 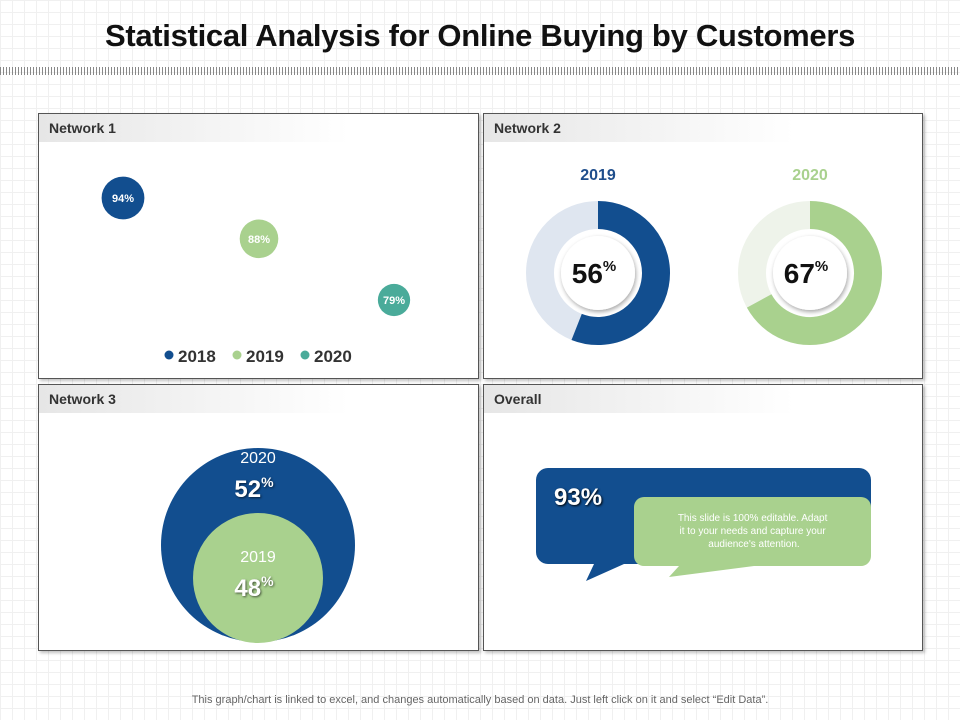 I want to click on overall-value: 93%, so click(x=578, y=497).